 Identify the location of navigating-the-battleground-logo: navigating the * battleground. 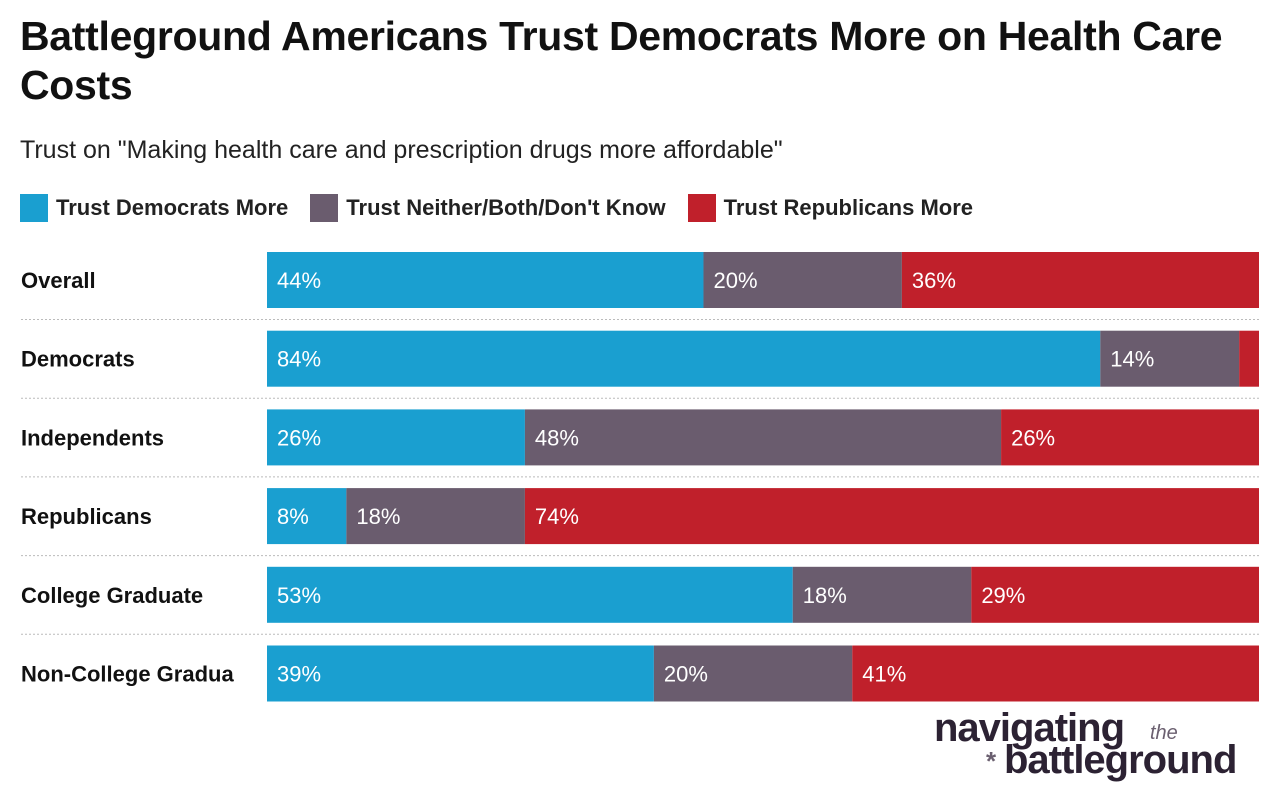
(1085, 744).